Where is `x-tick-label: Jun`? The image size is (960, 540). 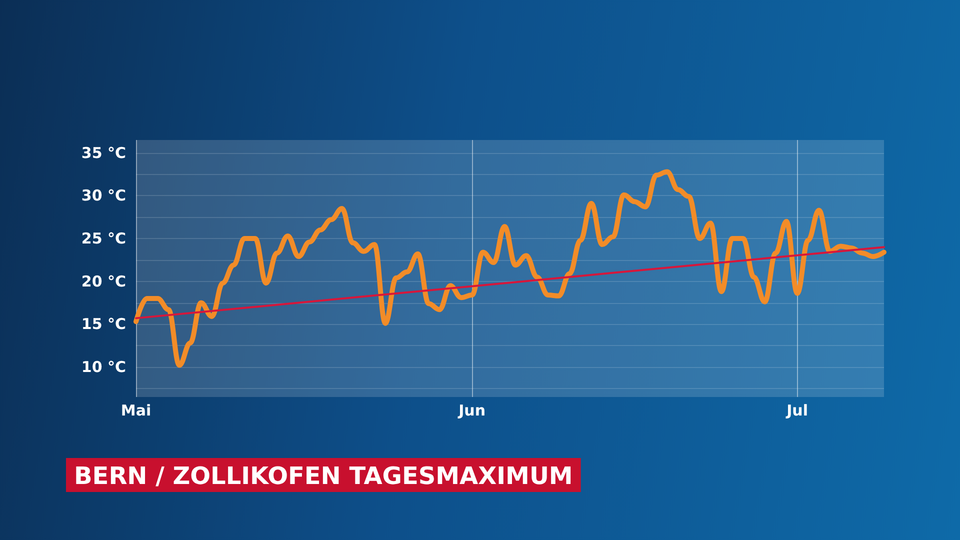
x-tick-label: Jun is located at coordinates (472, 411).